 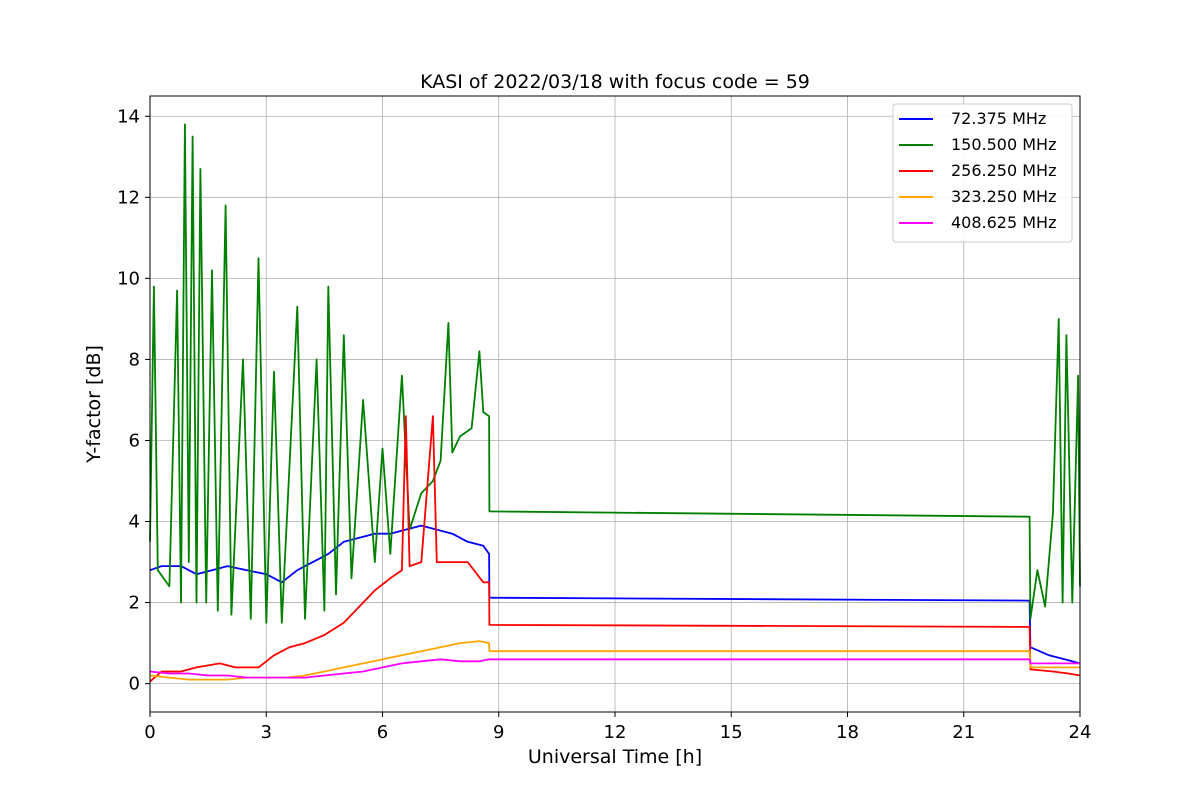 I want to click on x-tick-label: 6, so click(x=382, y=732).